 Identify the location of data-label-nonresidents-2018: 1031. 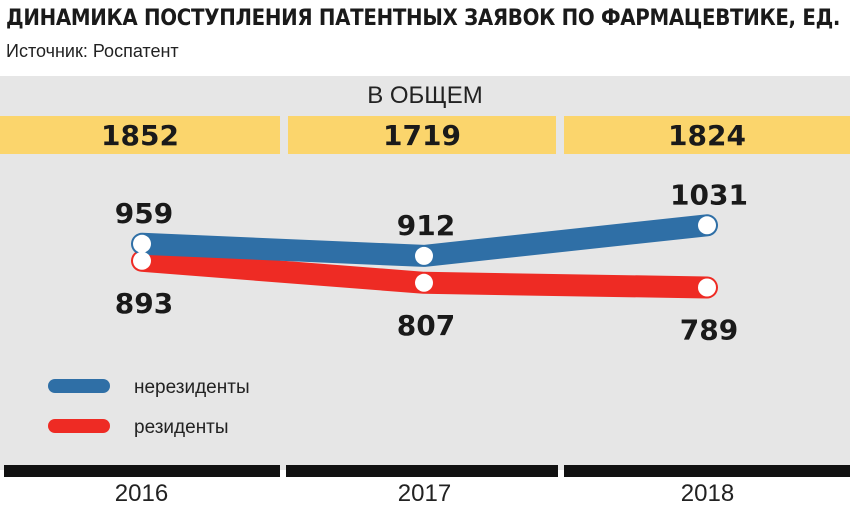
(709, 194).